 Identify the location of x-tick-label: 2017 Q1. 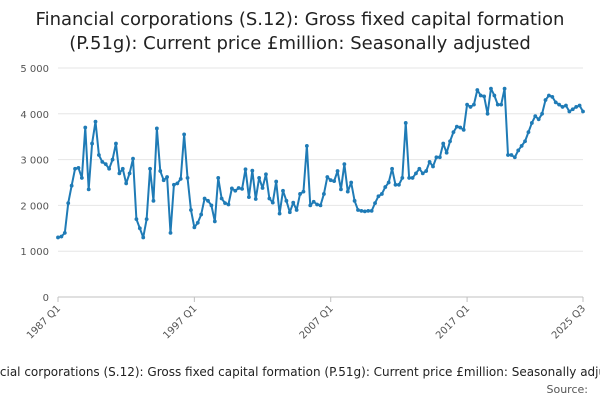
(453, 322).